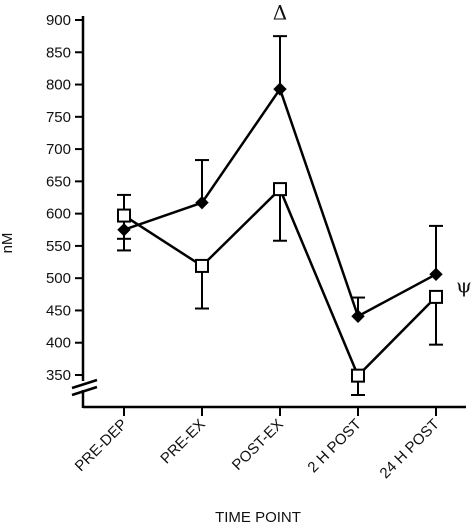 Image resolution: width=474 pixels, height=528 pixels. I want to click on x-axis-title: TIME POINT, so click(258, 517).